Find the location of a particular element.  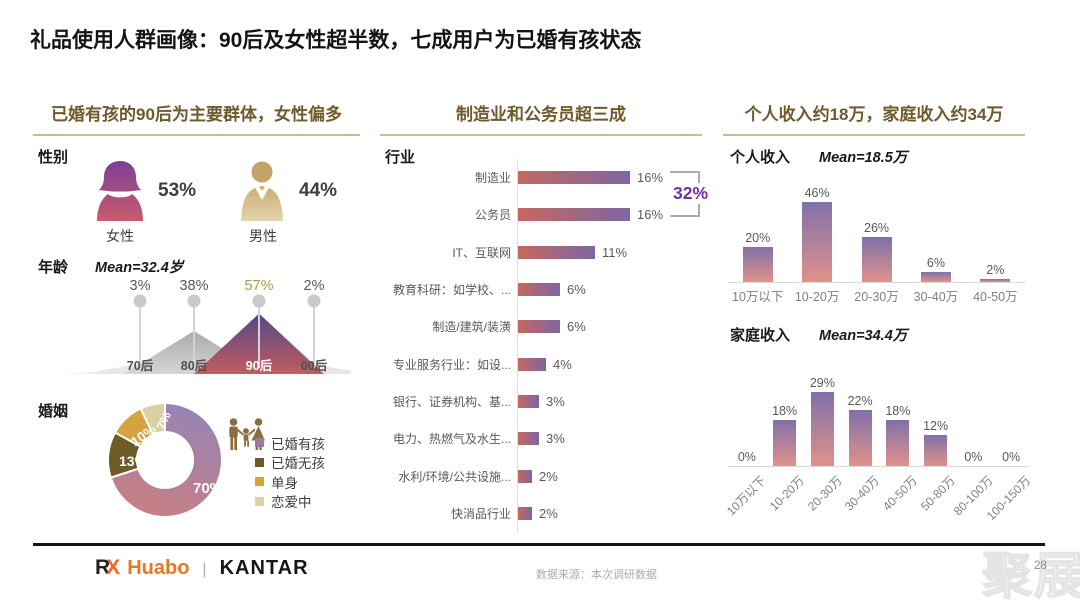

age-category-label: 90后 is located at coordinates (259, 365).